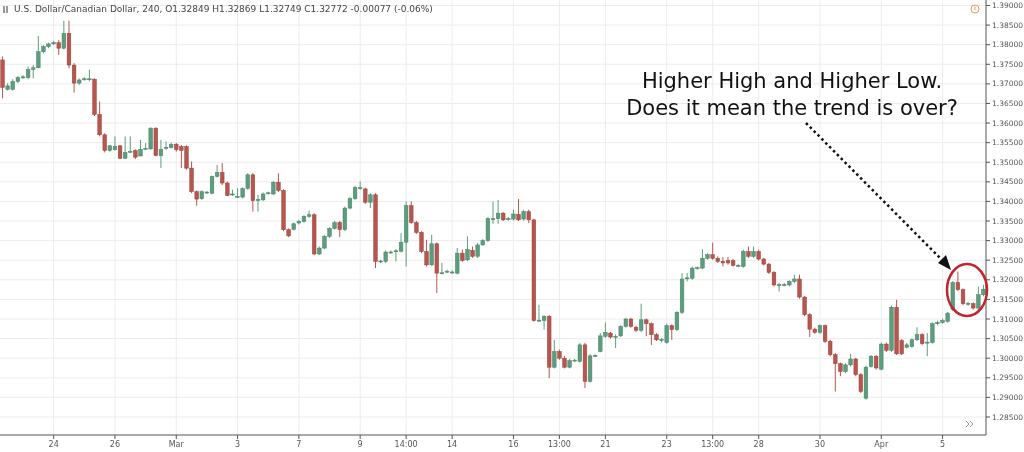 This screenshot has height=452, width=1024. I want to click on x-tick-label: 3, so click(238, 444).